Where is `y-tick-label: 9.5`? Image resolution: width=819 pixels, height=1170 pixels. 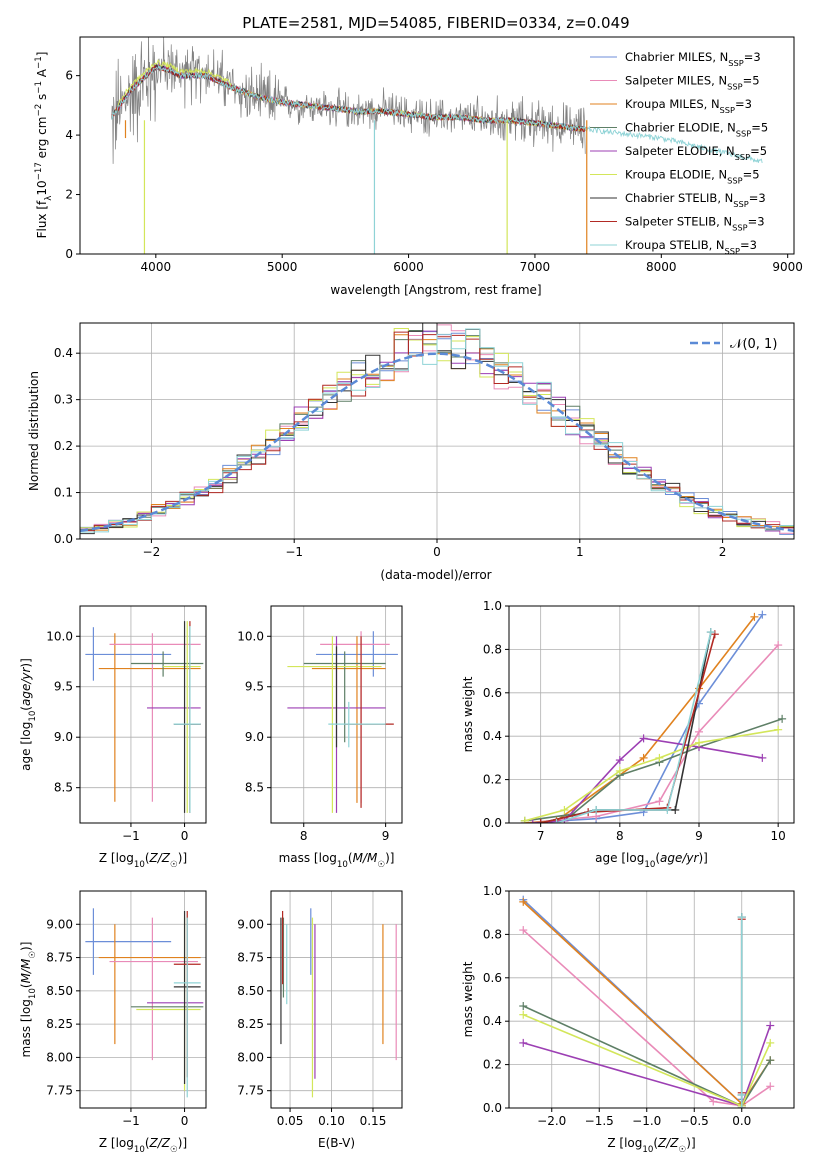 y-tick-label: 9.5 is located at coordinates (63, 687).